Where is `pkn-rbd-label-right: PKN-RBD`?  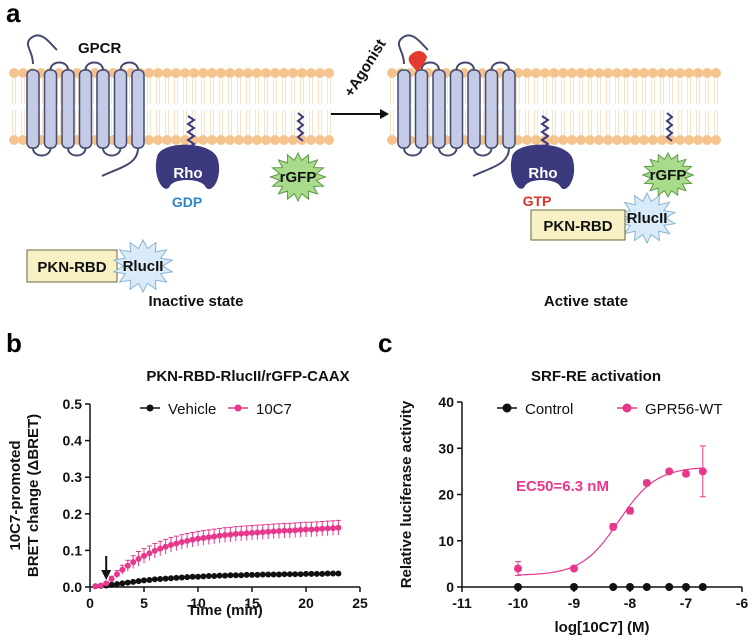 pkn-rbd-label-right: PKN-RBD is located at coordinates (577, 226).